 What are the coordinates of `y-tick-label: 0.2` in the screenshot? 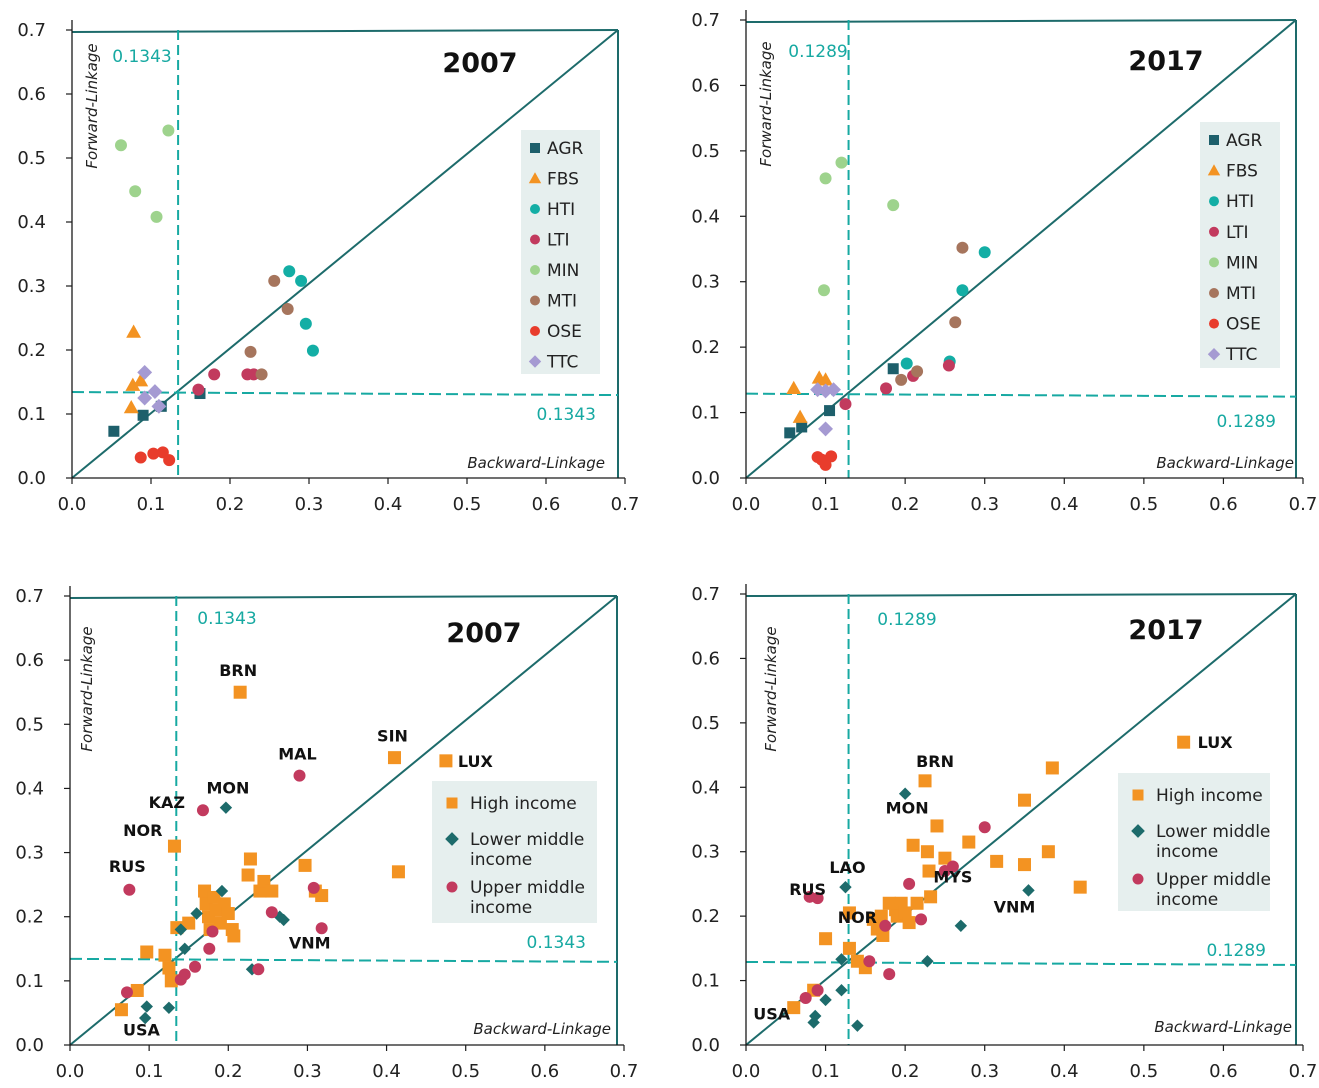 It's located at (31, 350).